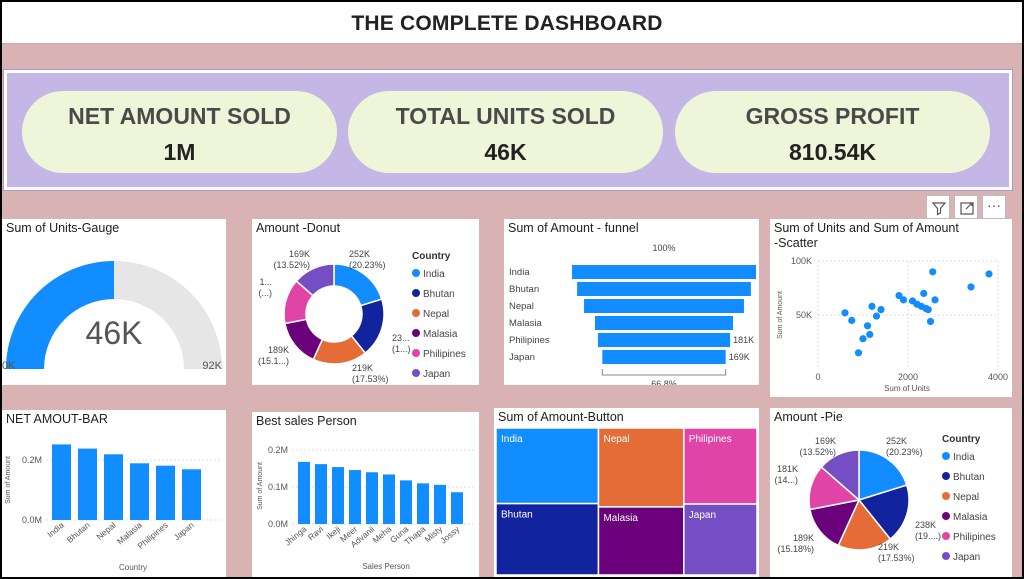 Image resolution: width=1024 pixels, height=579 pixels. Describe the element at coordinates (524, 289) in the screenshot. I see `funnel-category-label: Bhutan` at that location.